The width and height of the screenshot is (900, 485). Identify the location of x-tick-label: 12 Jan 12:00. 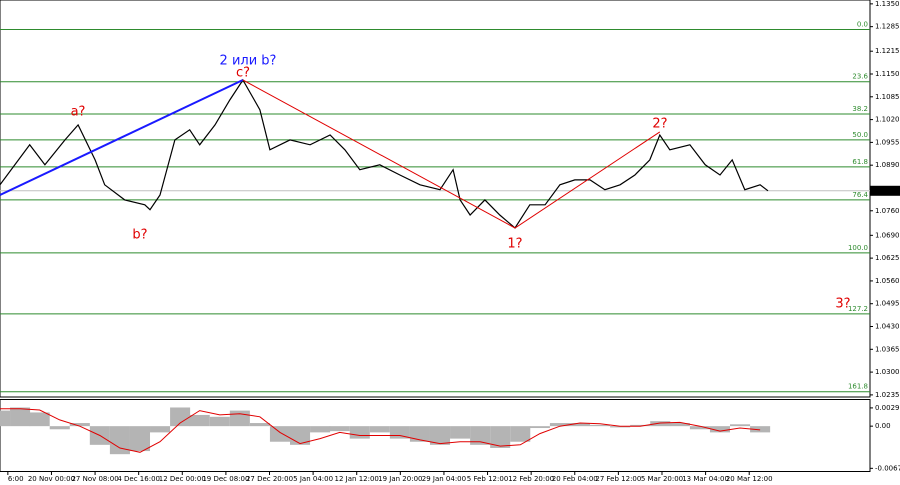
(357, 479).